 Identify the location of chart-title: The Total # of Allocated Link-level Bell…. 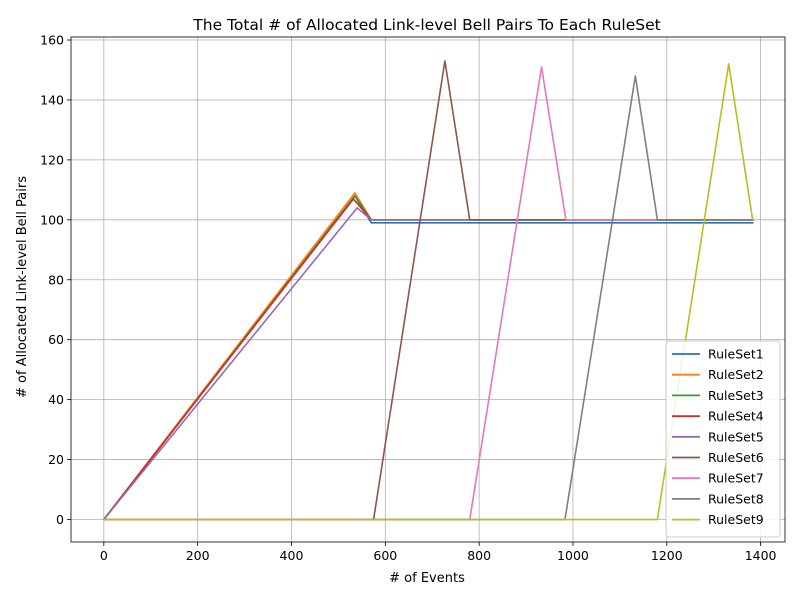
(426, 25).